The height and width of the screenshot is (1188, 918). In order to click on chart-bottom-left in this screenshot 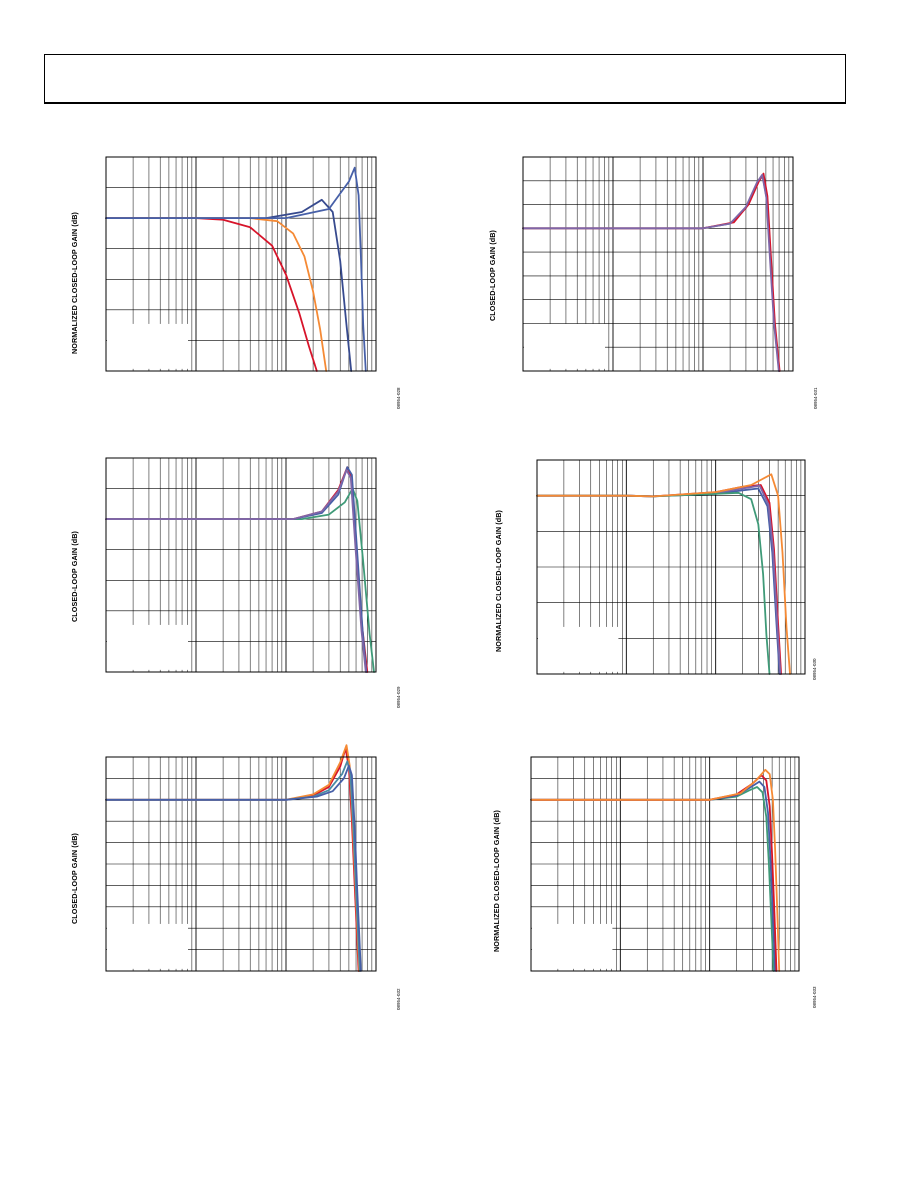, I will do `click(241, 858)`.